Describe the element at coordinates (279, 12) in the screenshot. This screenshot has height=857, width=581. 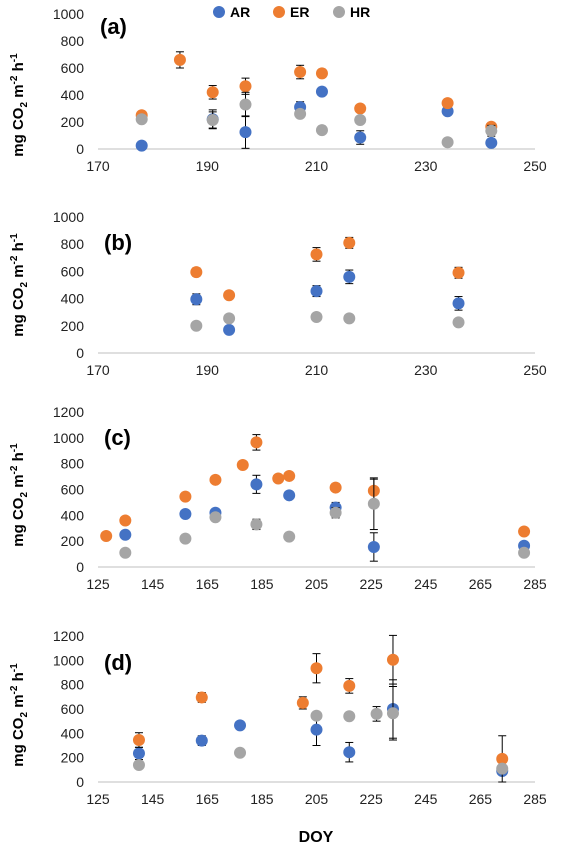
I see `legend-marker` at that location.